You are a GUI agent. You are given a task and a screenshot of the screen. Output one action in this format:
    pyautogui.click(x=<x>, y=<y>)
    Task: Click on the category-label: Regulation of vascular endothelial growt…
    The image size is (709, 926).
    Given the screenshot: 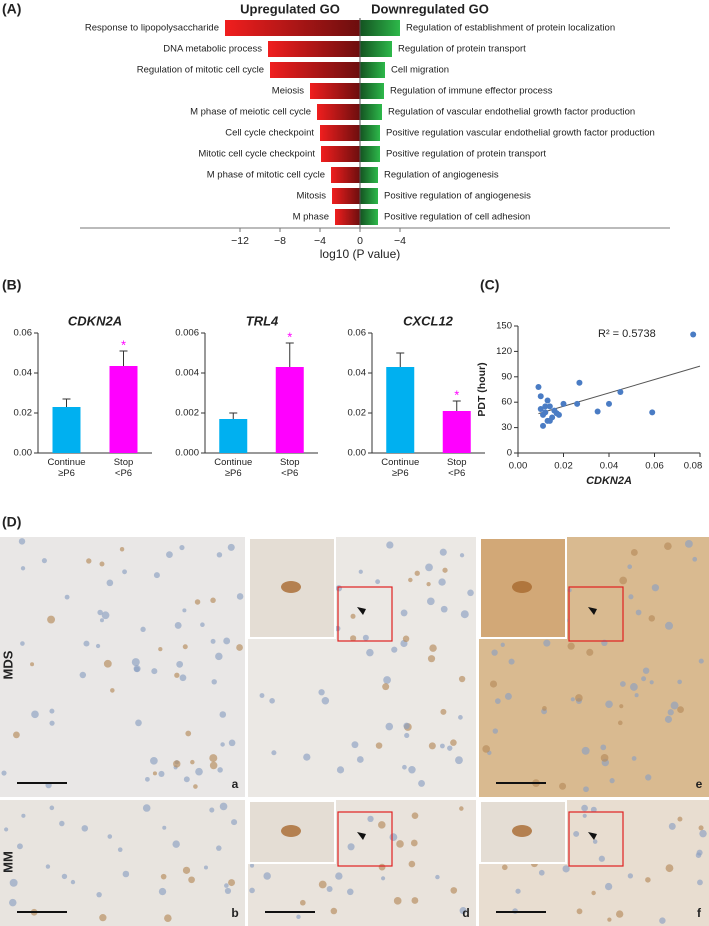 What is the action you would take?
    pyautogui.click(x=511, y=112)
    